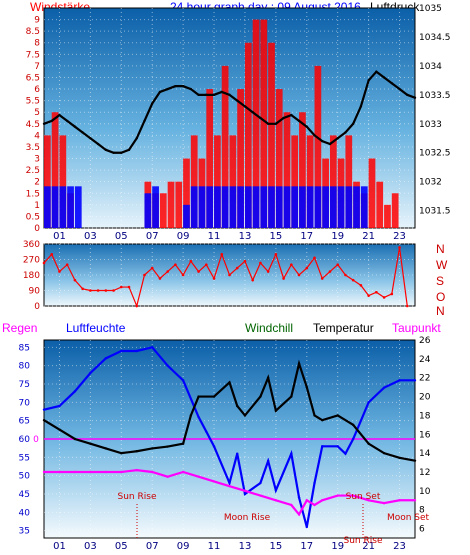 This screenshot has height=555, width=470. Describe the element at coordinates (435, 212) in the screenshot. I see `y-tick-pressure-0: 1031.5` at that location.